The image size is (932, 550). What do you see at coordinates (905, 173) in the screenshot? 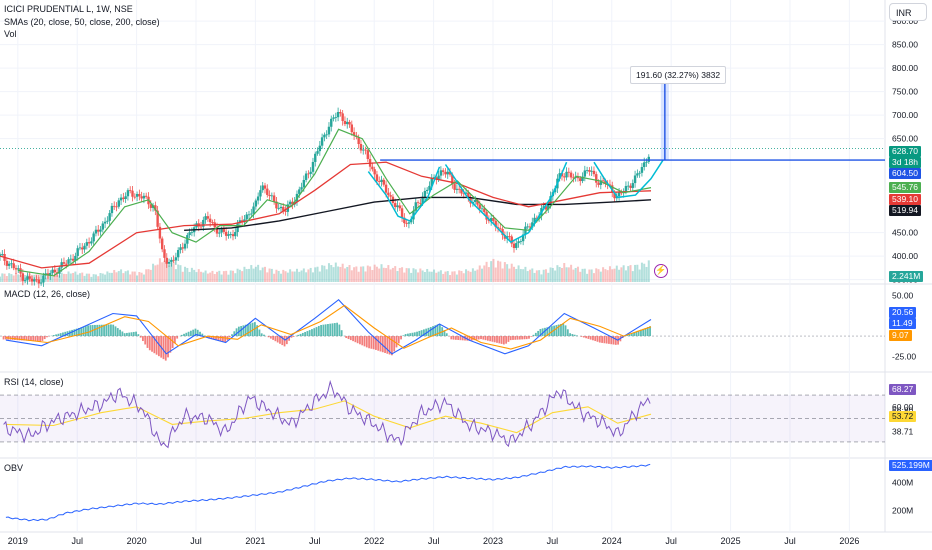
I see `breakout-tag: 604.50` at bounding box center [905, 173].